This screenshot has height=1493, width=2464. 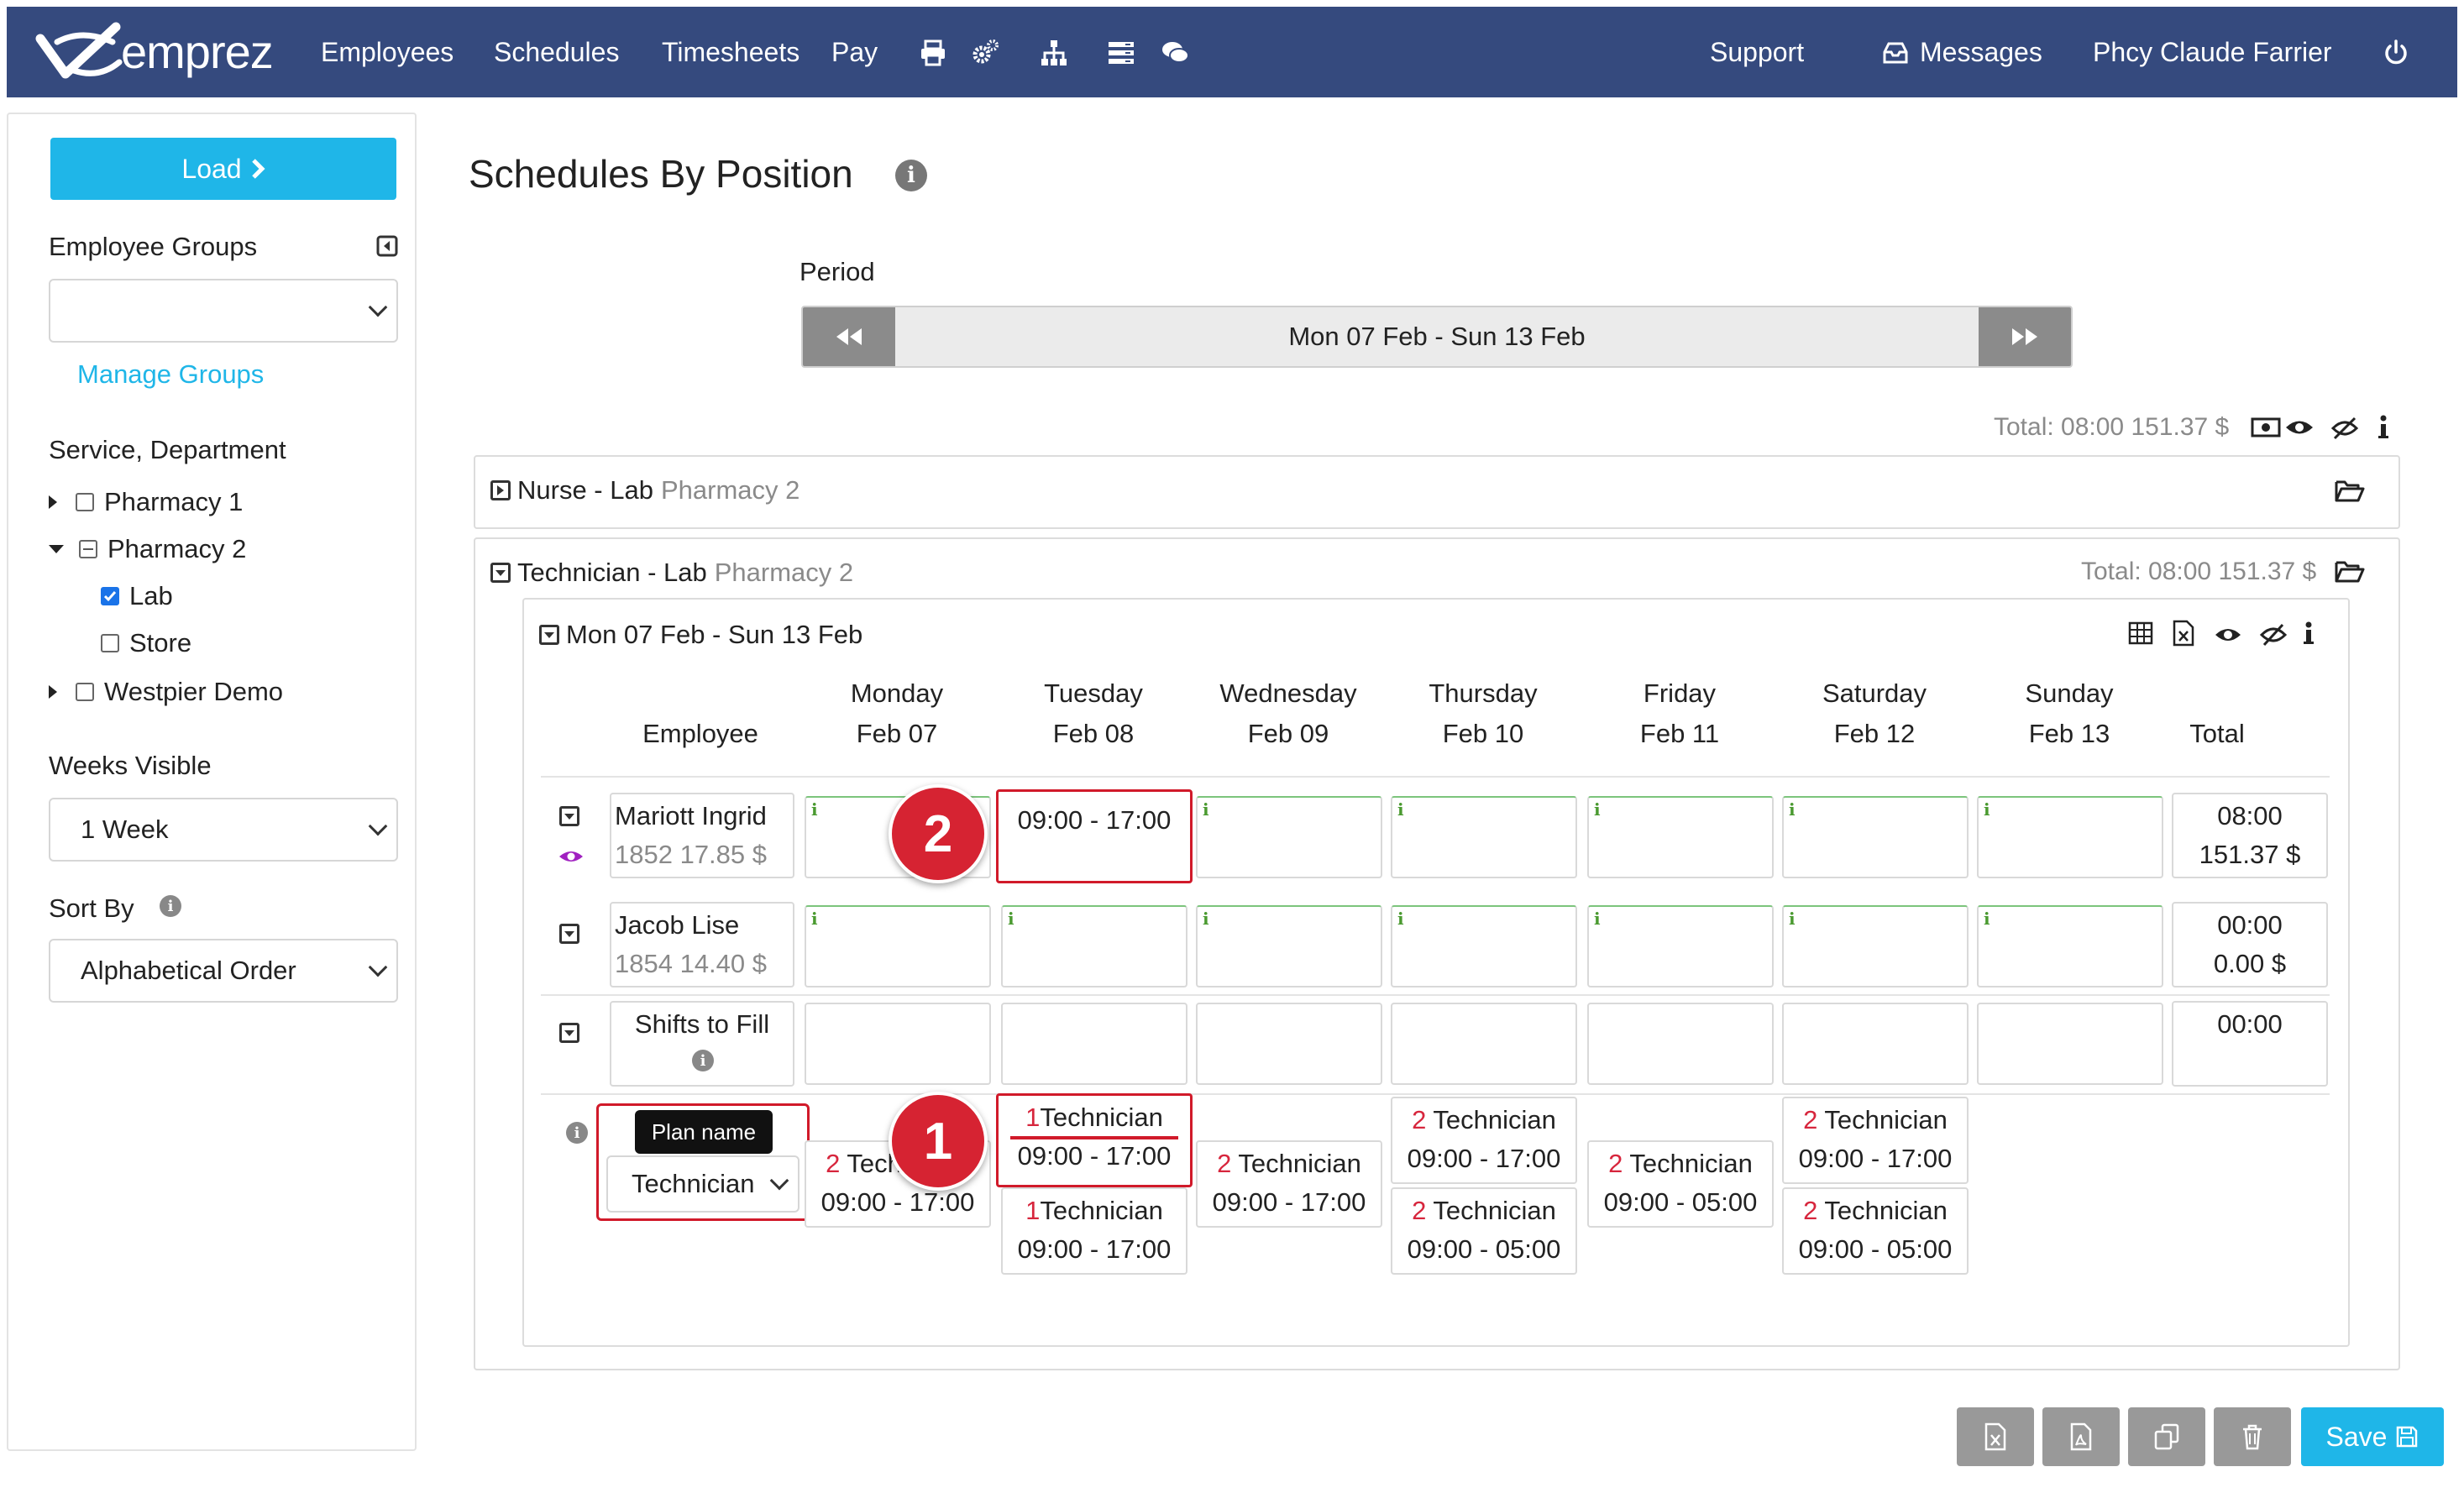 What do you see at coordinates (1995, 1436) in the screenshot?
I see `export-excel-button` at bounding box center [1995, 1436].